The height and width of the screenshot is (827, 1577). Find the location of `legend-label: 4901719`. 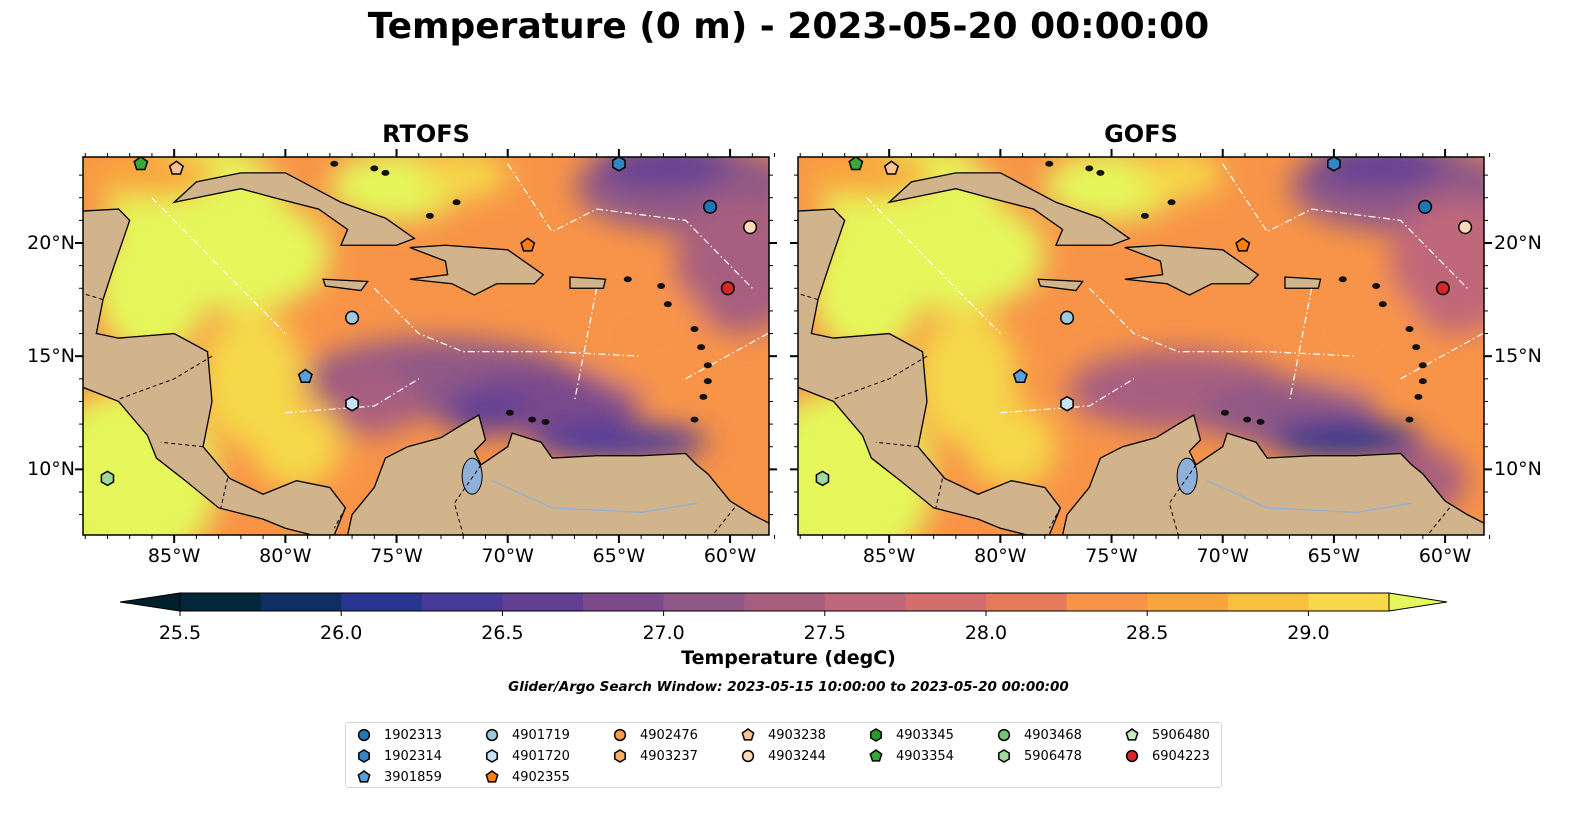

legend-label: 4901719 is located at coordinates (541, 735).